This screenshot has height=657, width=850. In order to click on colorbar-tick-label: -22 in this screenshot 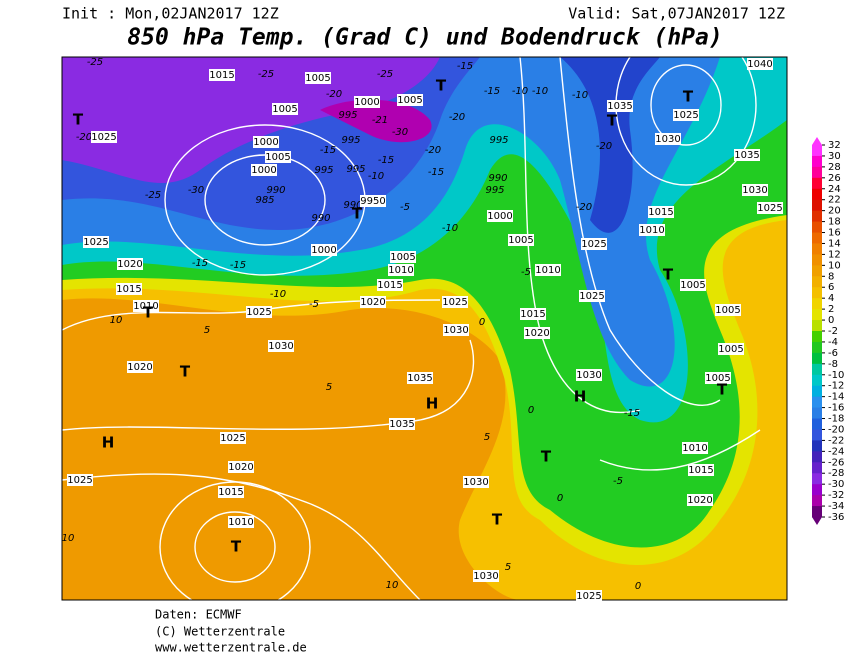, I will do `click(836, 440)`.